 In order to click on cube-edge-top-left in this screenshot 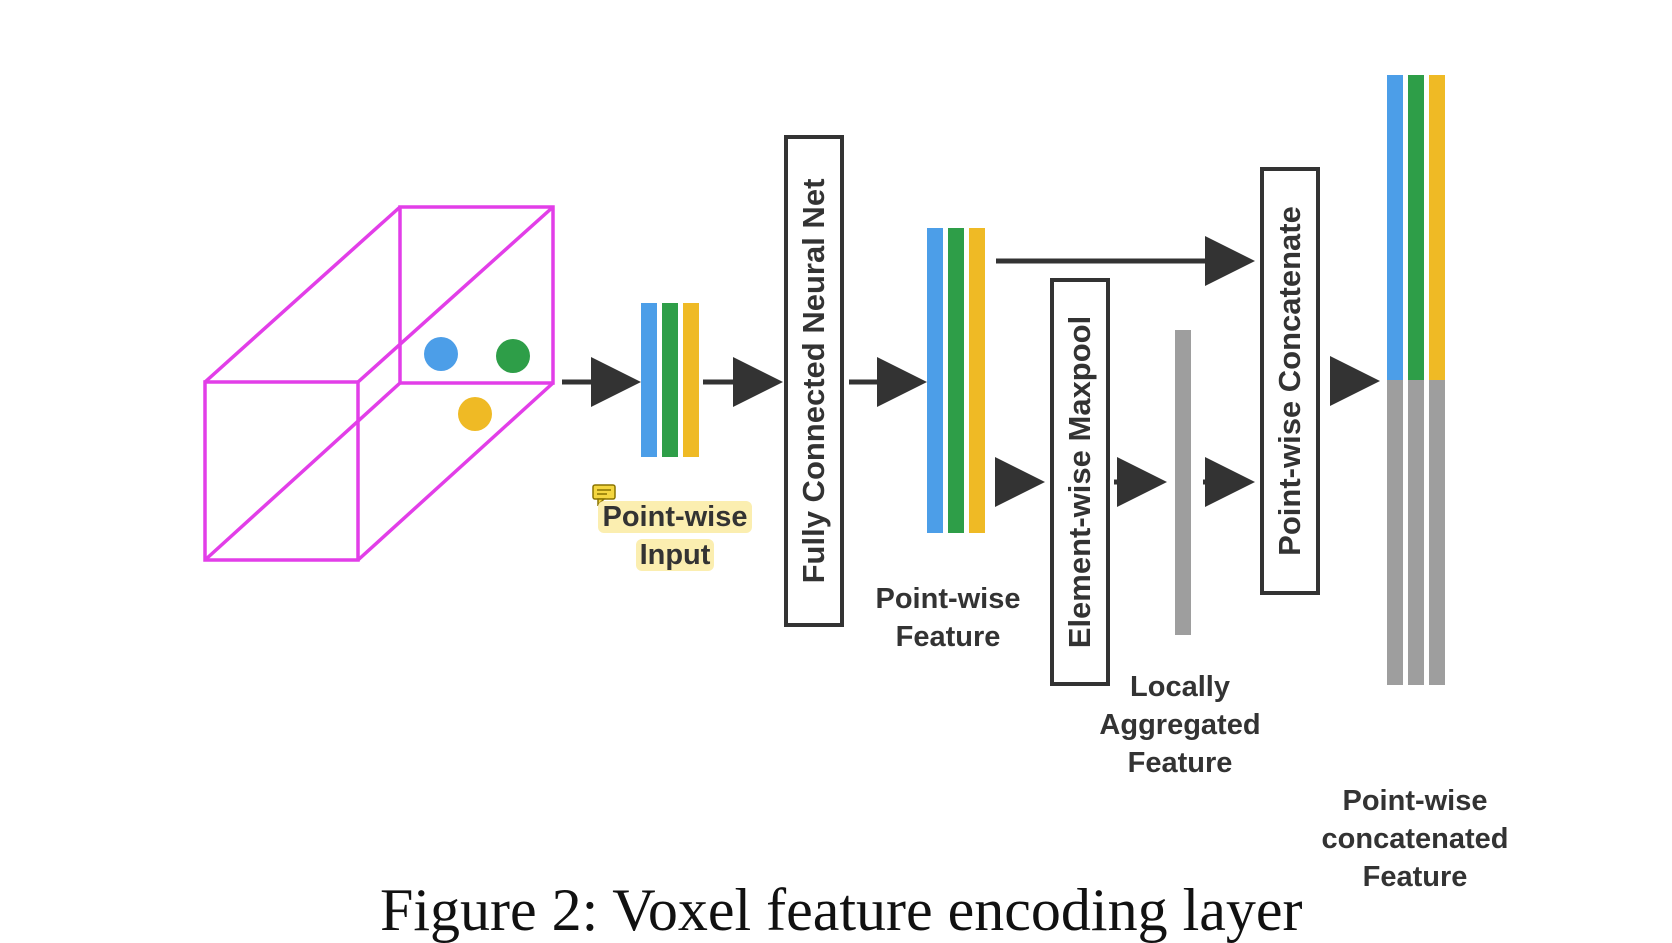, I will do `click(302, 294)`.